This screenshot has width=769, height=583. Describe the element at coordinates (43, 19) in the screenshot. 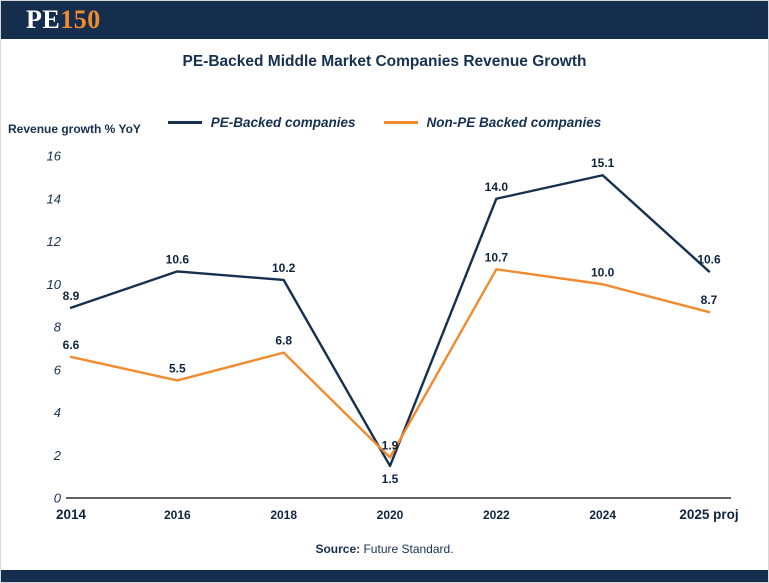

I see `logo-pe-text: PE` at that location.